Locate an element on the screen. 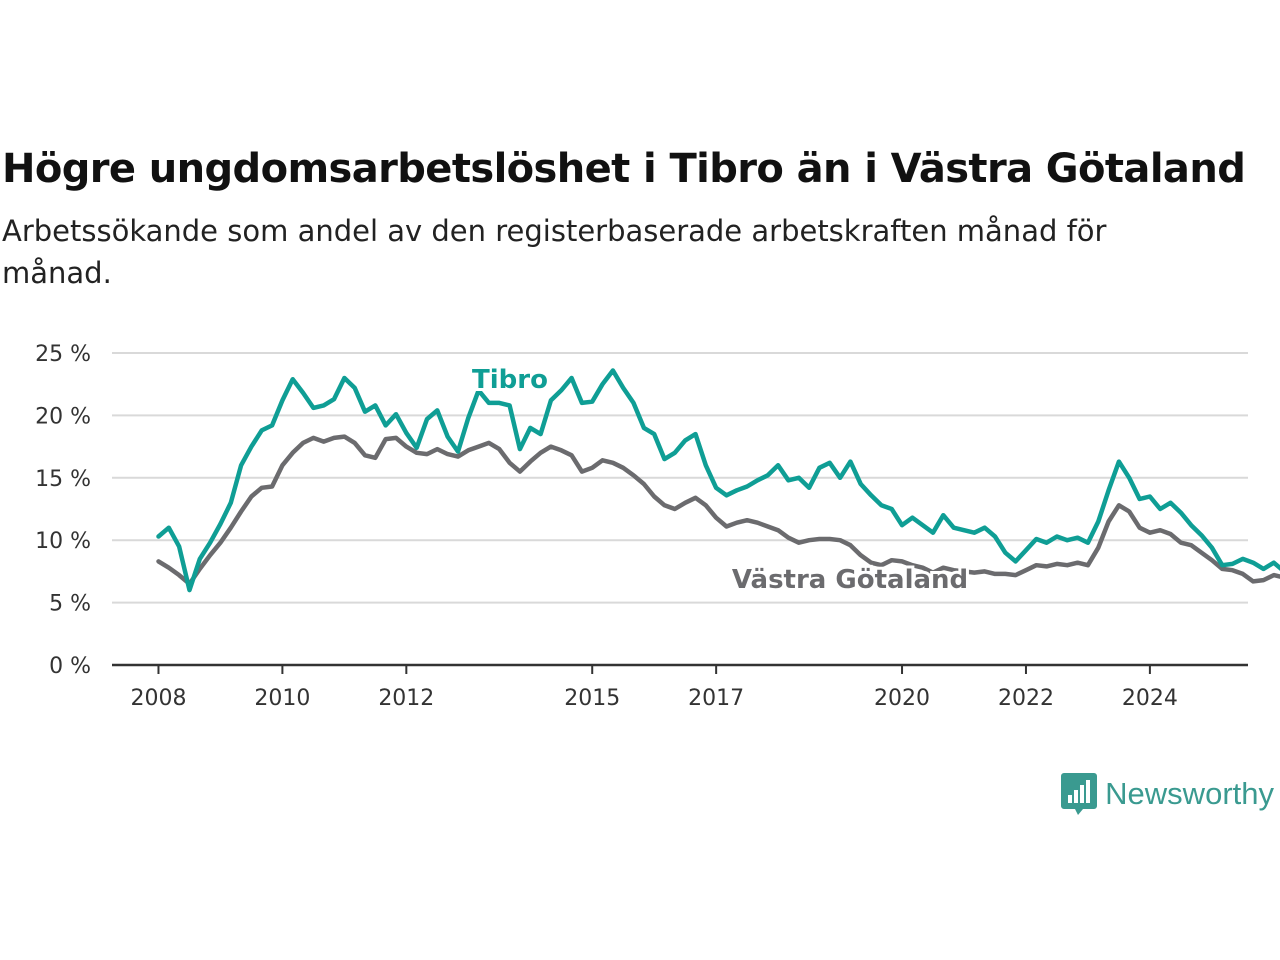 The image size is (1280, 960). series-label-vastra-gotaland: Västra Götaland is located at coordinates (850, 580).